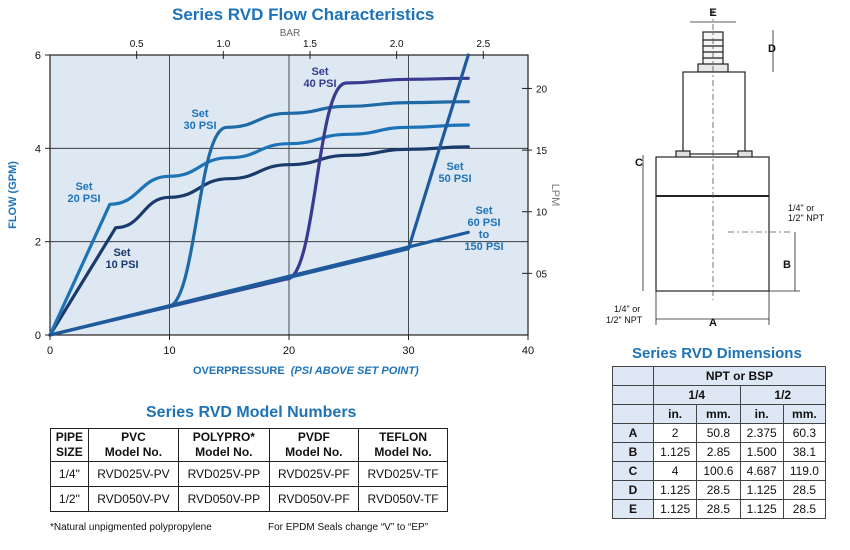 Image resolution: width=850 pixels, height=550 pixels. I want to click on row-label: B, so click(633, 452).